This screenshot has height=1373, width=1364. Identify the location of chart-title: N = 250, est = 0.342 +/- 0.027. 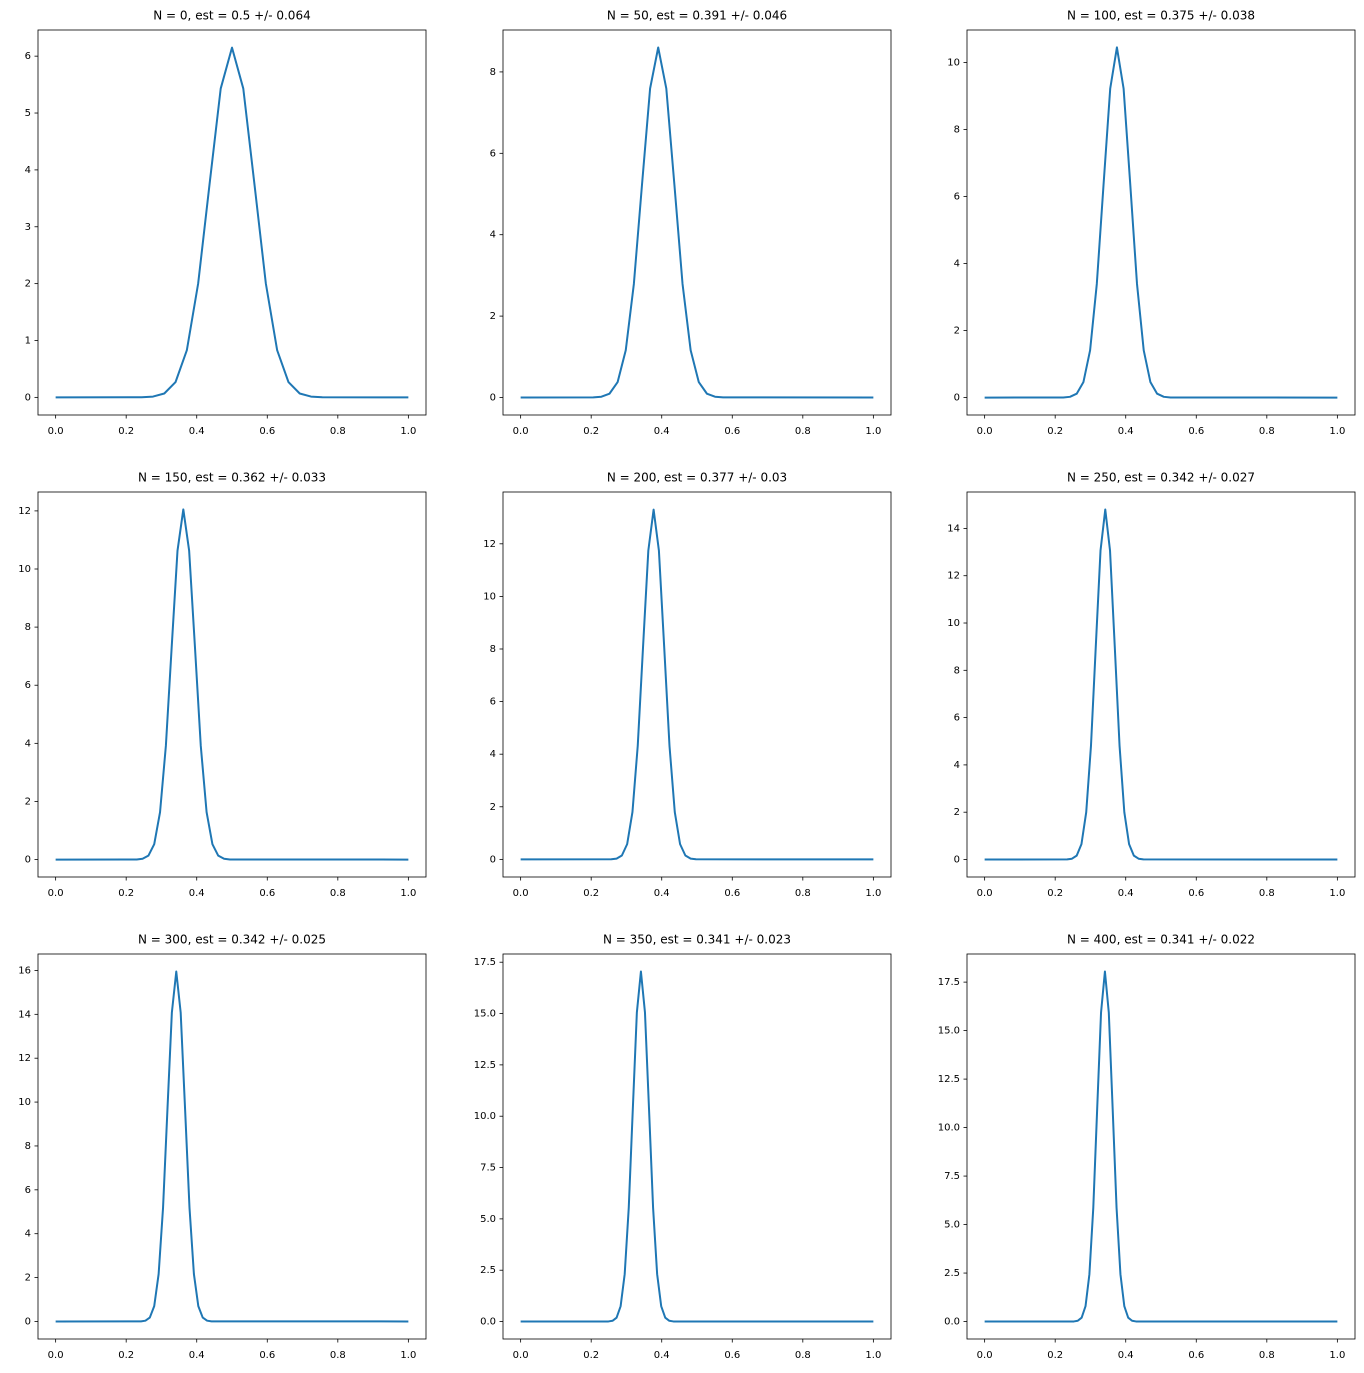
(1161, 478).